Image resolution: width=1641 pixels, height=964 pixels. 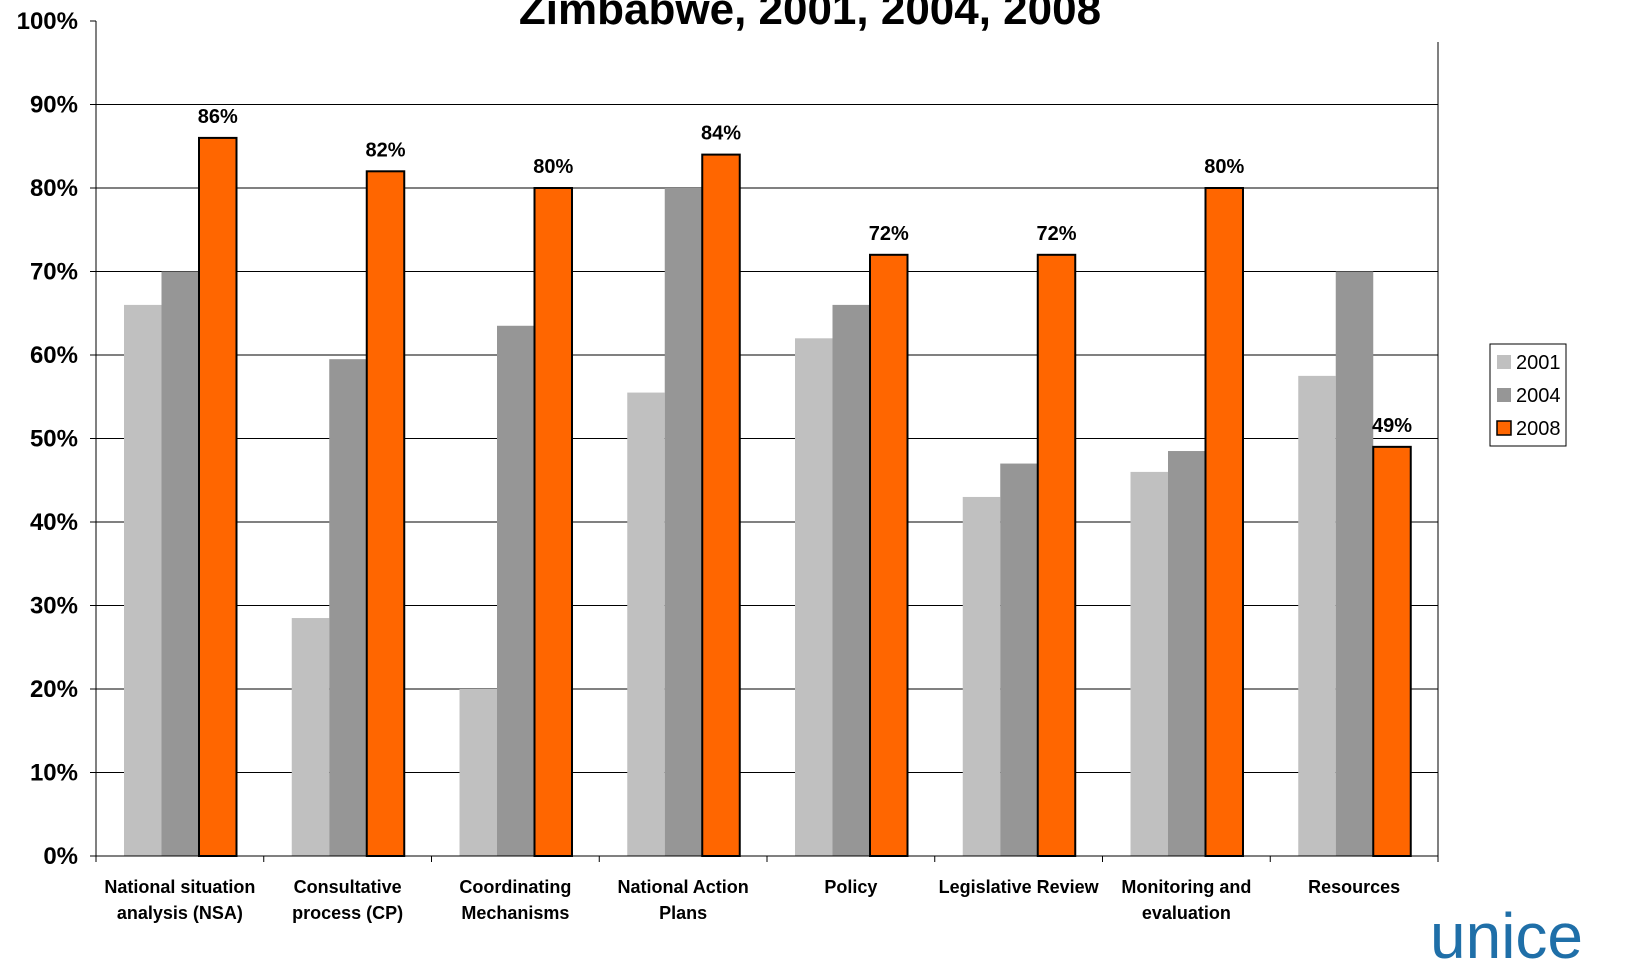 I want to click on chart-title: Zimbabwe, 2001, 2004, 2008, so click(x=810, y=17).